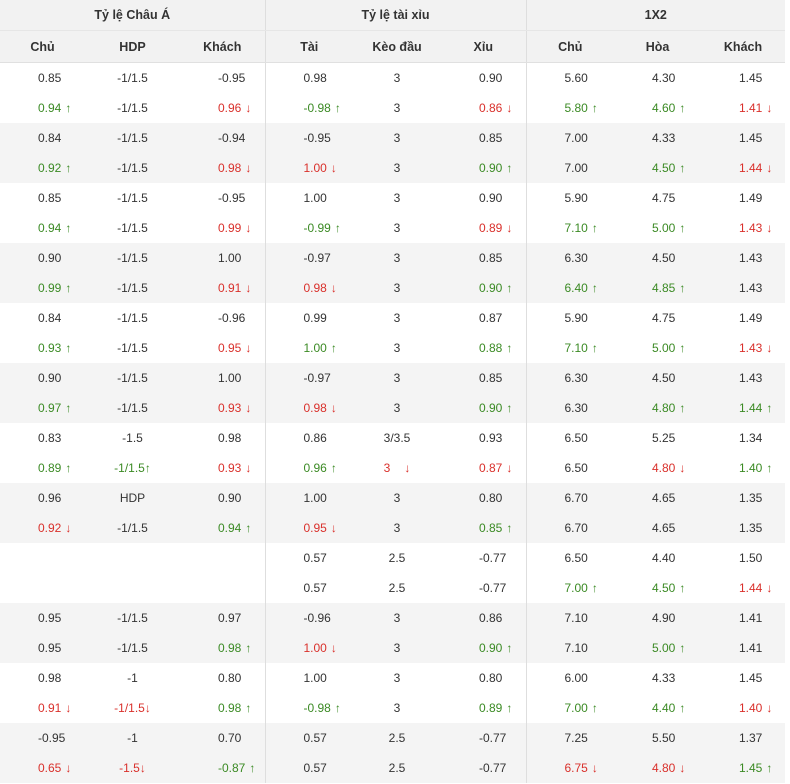 This screenshot has width=790, height=784. I want to click on odds-value: 0.83, so click(50, 438).